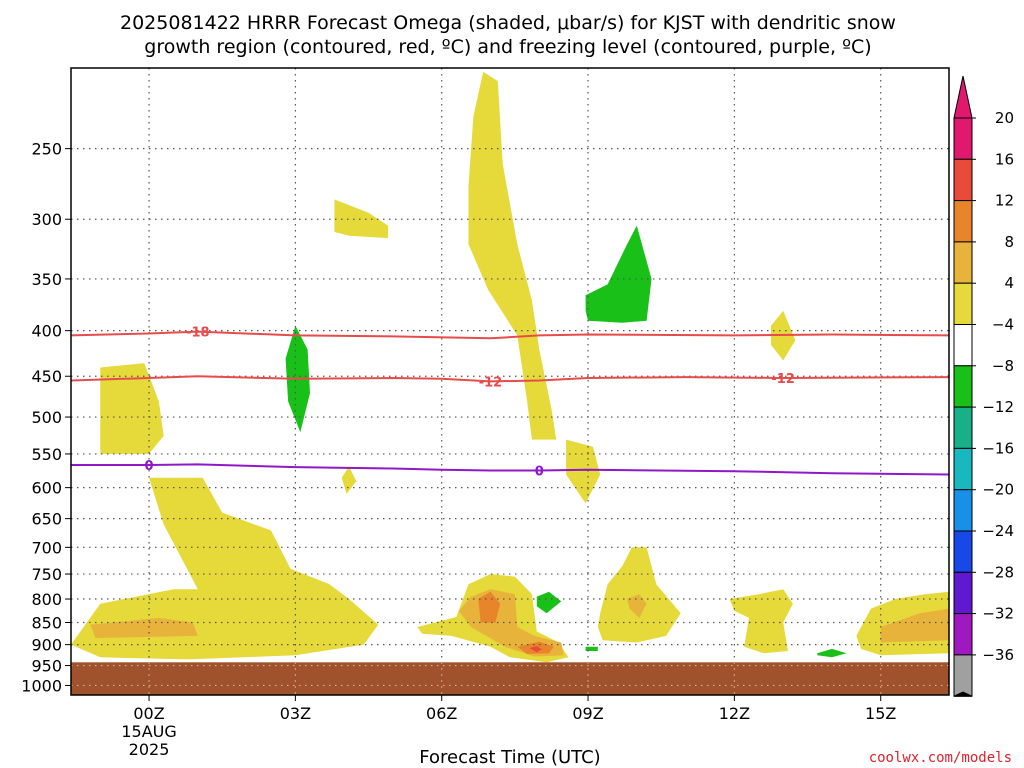  I want to click on colorbar-label-0: 20, so click(1004, 118).